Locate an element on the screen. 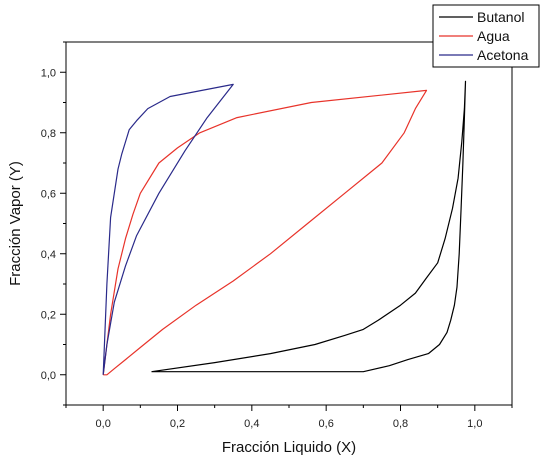  x-axis-title: Fracción Liquido (X) is located at coordinates (289, 447).